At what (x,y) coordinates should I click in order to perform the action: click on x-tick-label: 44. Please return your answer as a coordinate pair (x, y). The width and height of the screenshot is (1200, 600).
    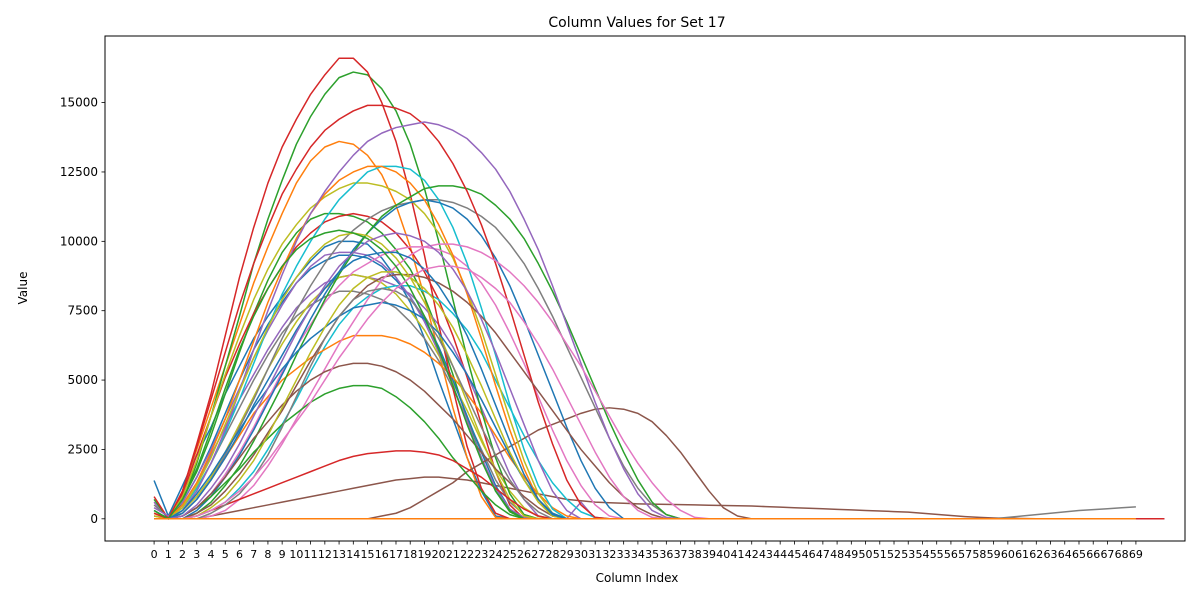
    Looking at the image, I should click on (780, 554).